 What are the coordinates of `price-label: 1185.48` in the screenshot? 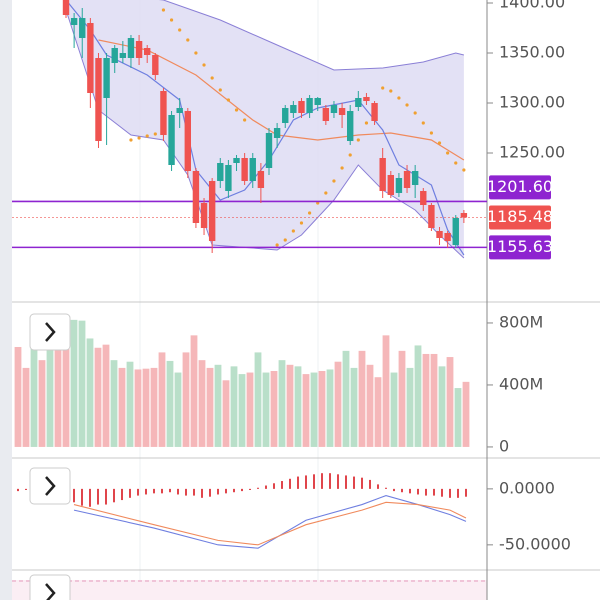 It's located at (520, 216).